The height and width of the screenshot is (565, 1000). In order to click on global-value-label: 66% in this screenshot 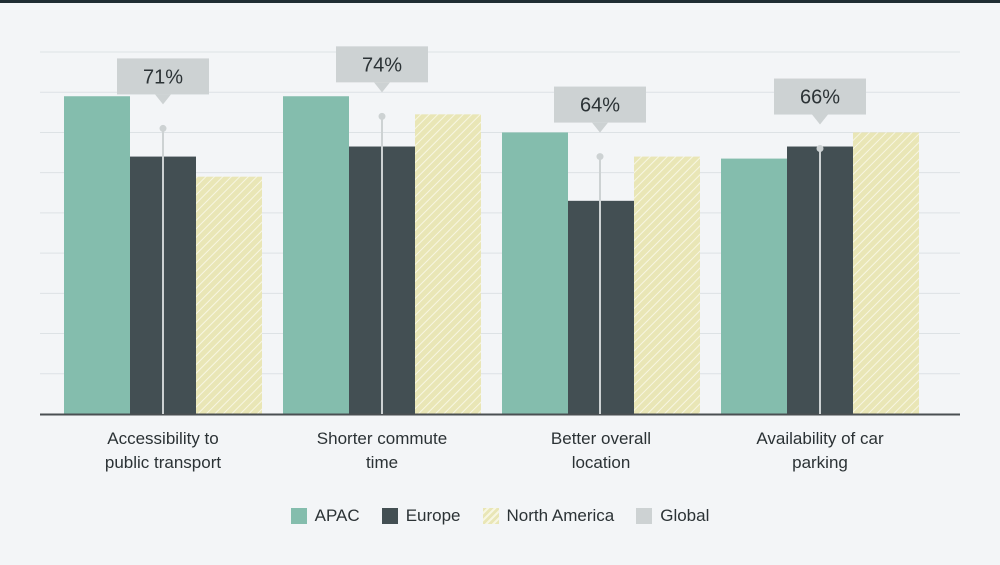, I will do `click(820, 98)`.